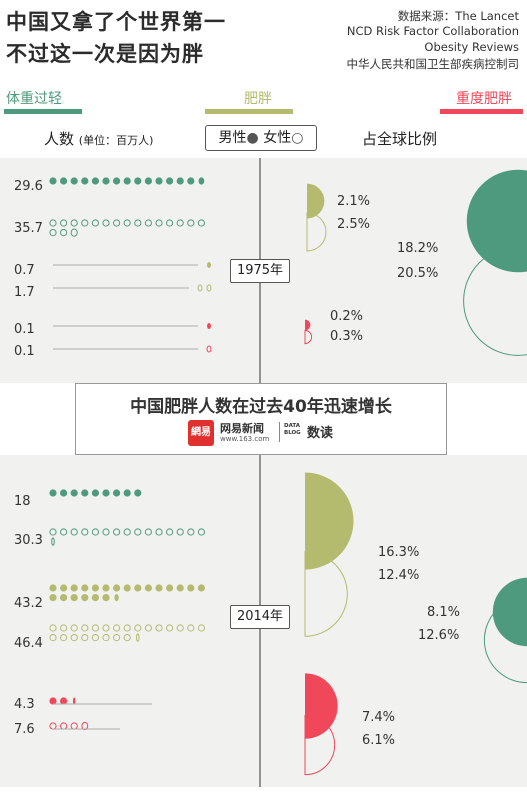 This screenshot has width=527, height=796. Describe the element at coordinates (432, 31) in the screenshot. I see `source-line-2: NCD Risk Factor Collaboration` at that location.